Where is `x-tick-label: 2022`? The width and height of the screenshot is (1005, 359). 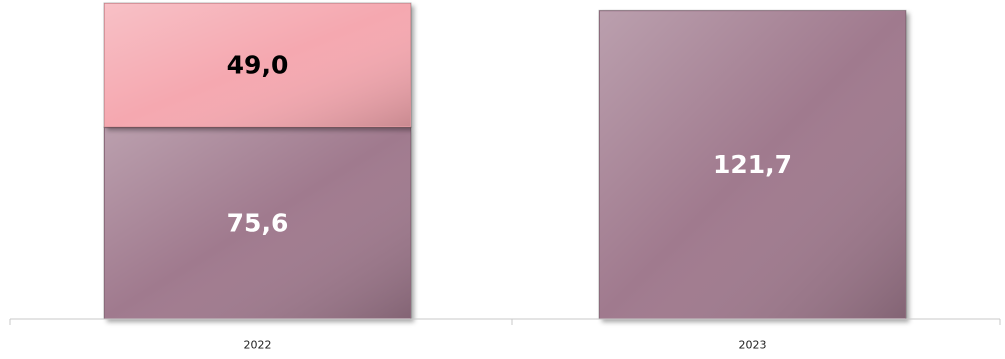 x-tick-label: 2022 is located at coordinates (258, 345).